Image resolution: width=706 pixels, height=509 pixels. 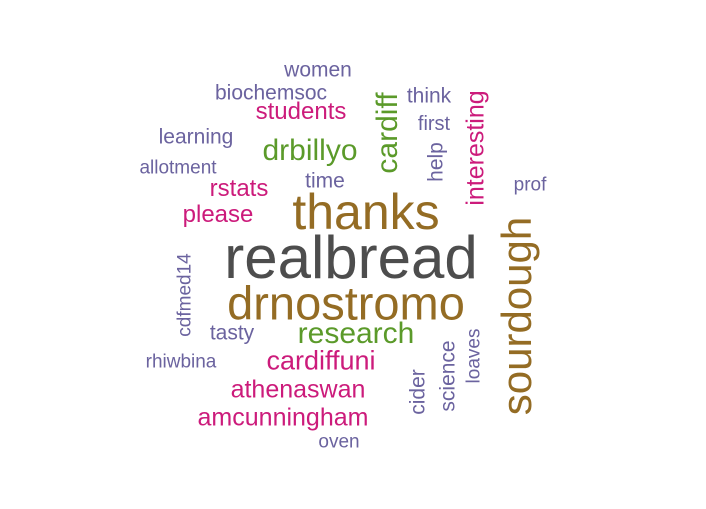 What do you see at coordinates (232, 333) in the screenshot?
I see `word-tasty: tasty` at bounding box center [232, 333].